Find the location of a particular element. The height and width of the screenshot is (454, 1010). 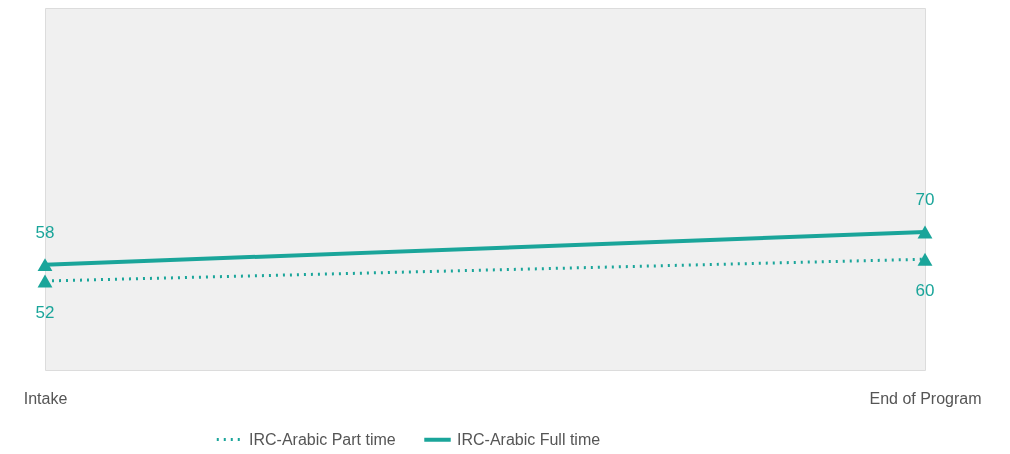

data-label: 70 is located at coordinates (925, 199).